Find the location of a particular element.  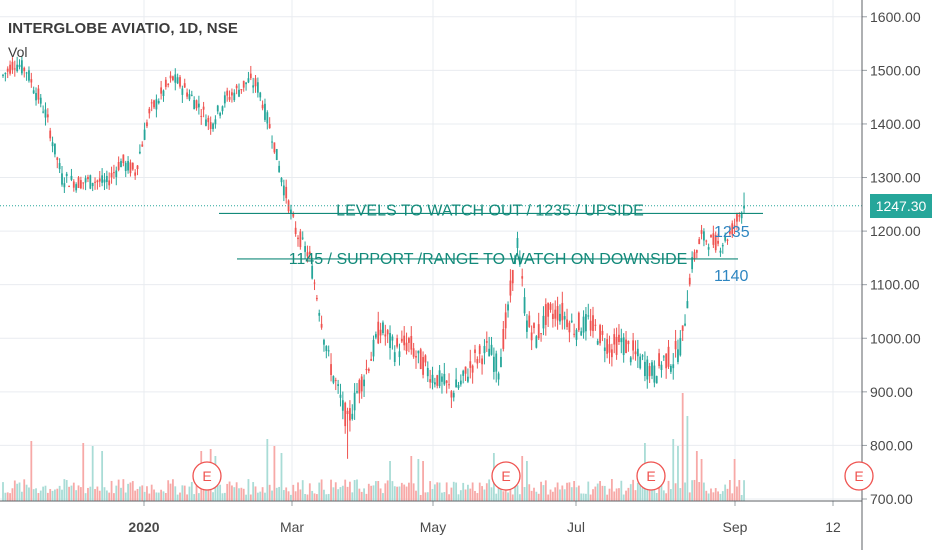

earnings-marker-circle is located at coordinates (207, 476).